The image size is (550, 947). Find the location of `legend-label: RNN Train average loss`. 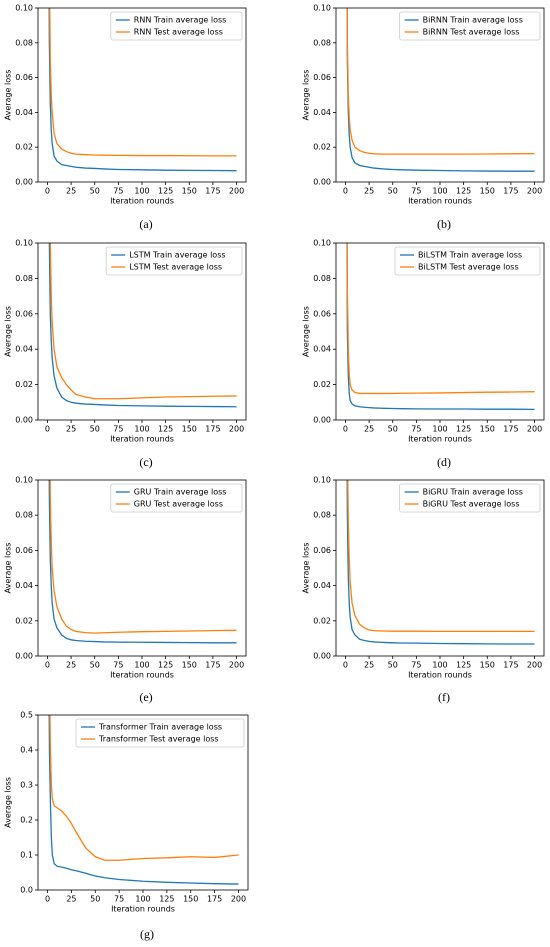

legend-label: RNN Train average loss is located at coordinates (180, 20).